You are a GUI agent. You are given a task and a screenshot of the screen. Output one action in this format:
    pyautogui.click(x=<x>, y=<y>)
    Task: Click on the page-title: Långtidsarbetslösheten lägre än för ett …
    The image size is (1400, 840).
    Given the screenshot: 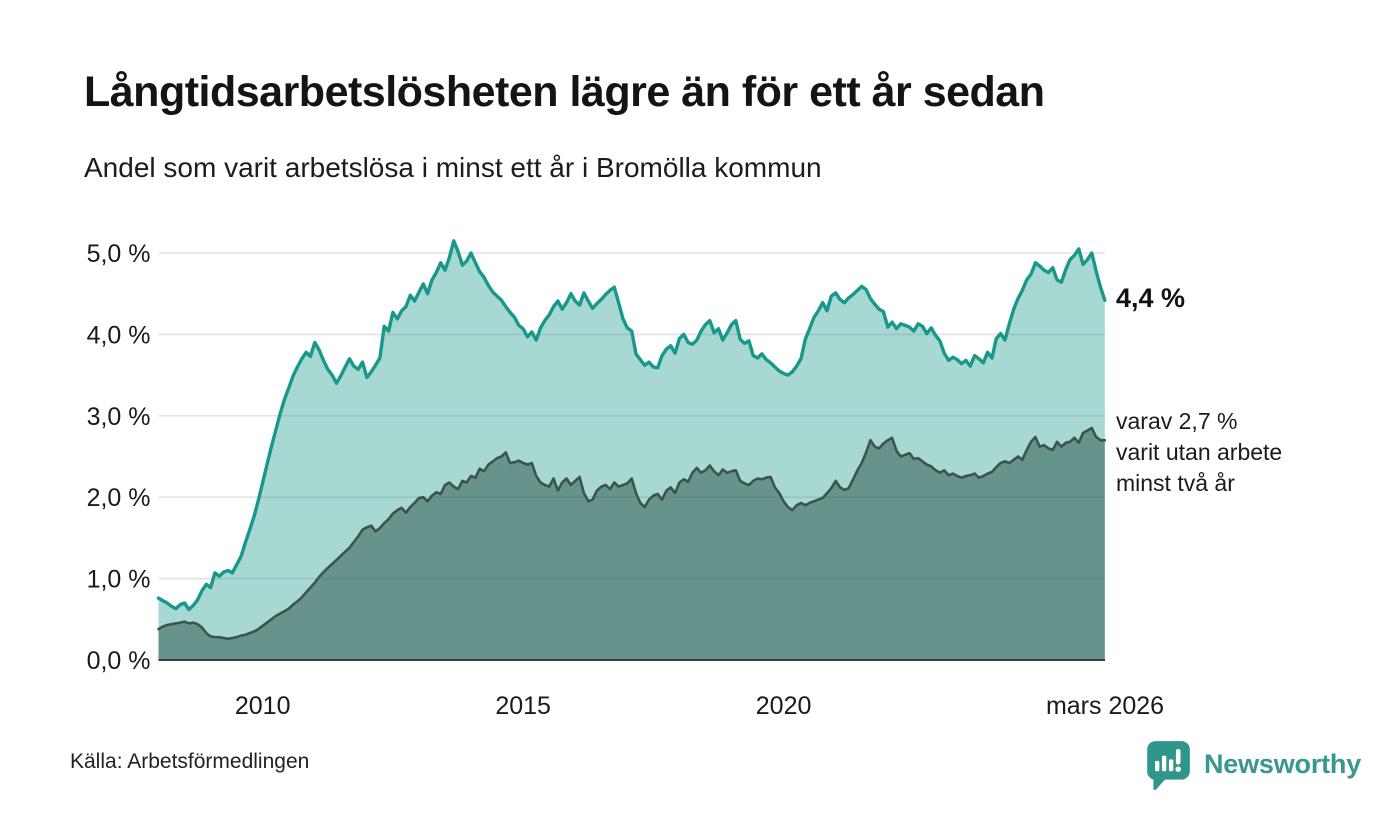 What is the action you would take?
    pyautogui.click(x=564, y=92)
    